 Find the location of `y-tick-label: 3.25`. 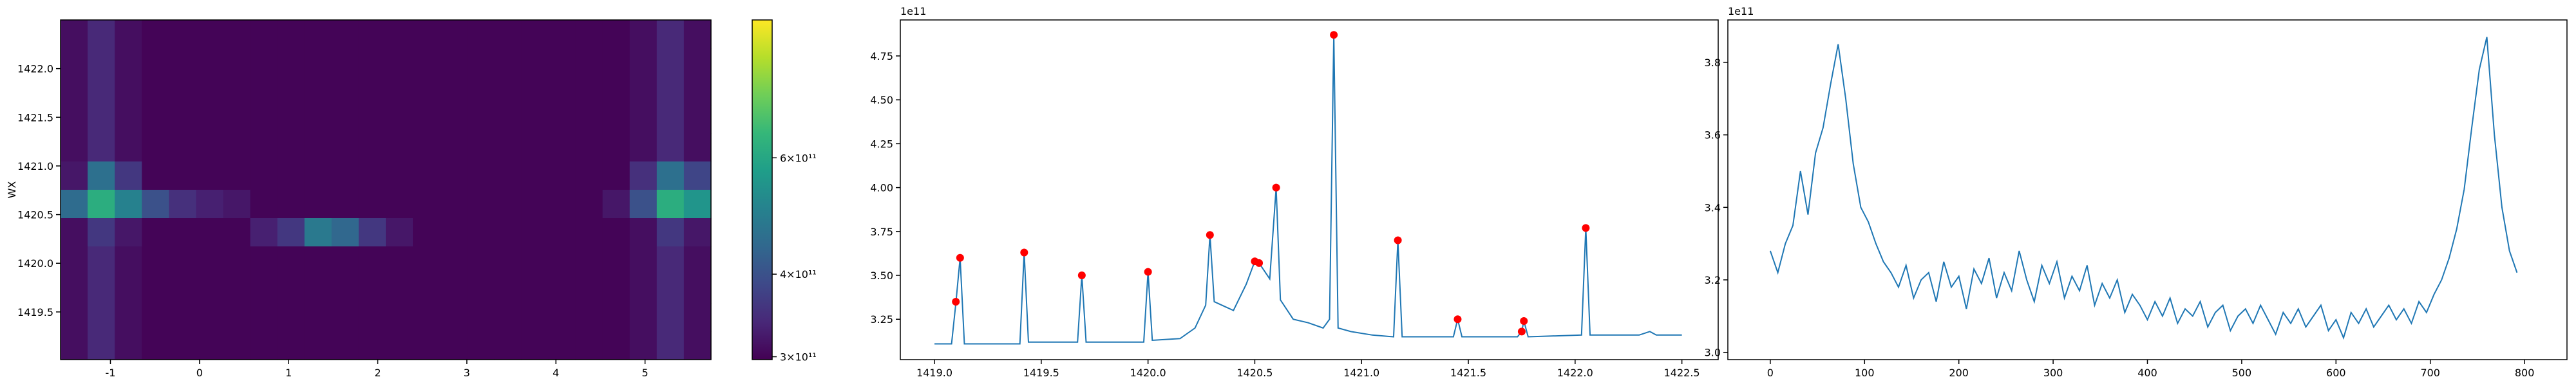

y-tick-label: 3.25 is located at coordinates (881, 319).